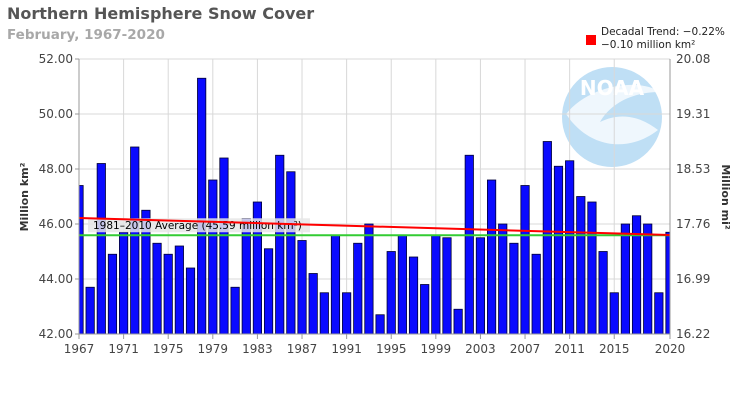  I want to click on x-tick-label: 1991, so click(346, 349).